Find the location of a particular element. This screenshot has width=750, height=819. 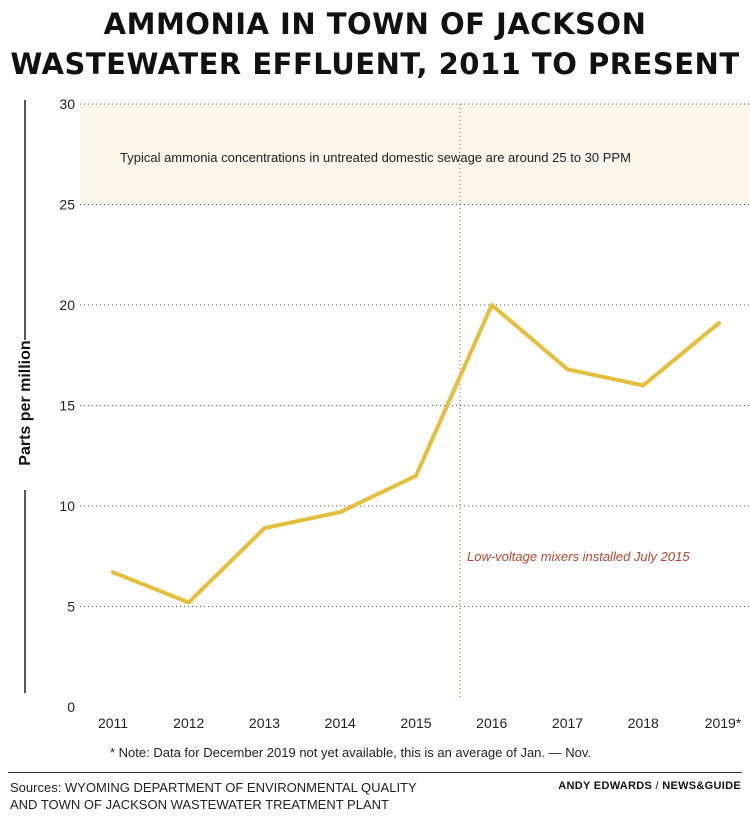

data-point-2015 is located at coordinates (416, 475).